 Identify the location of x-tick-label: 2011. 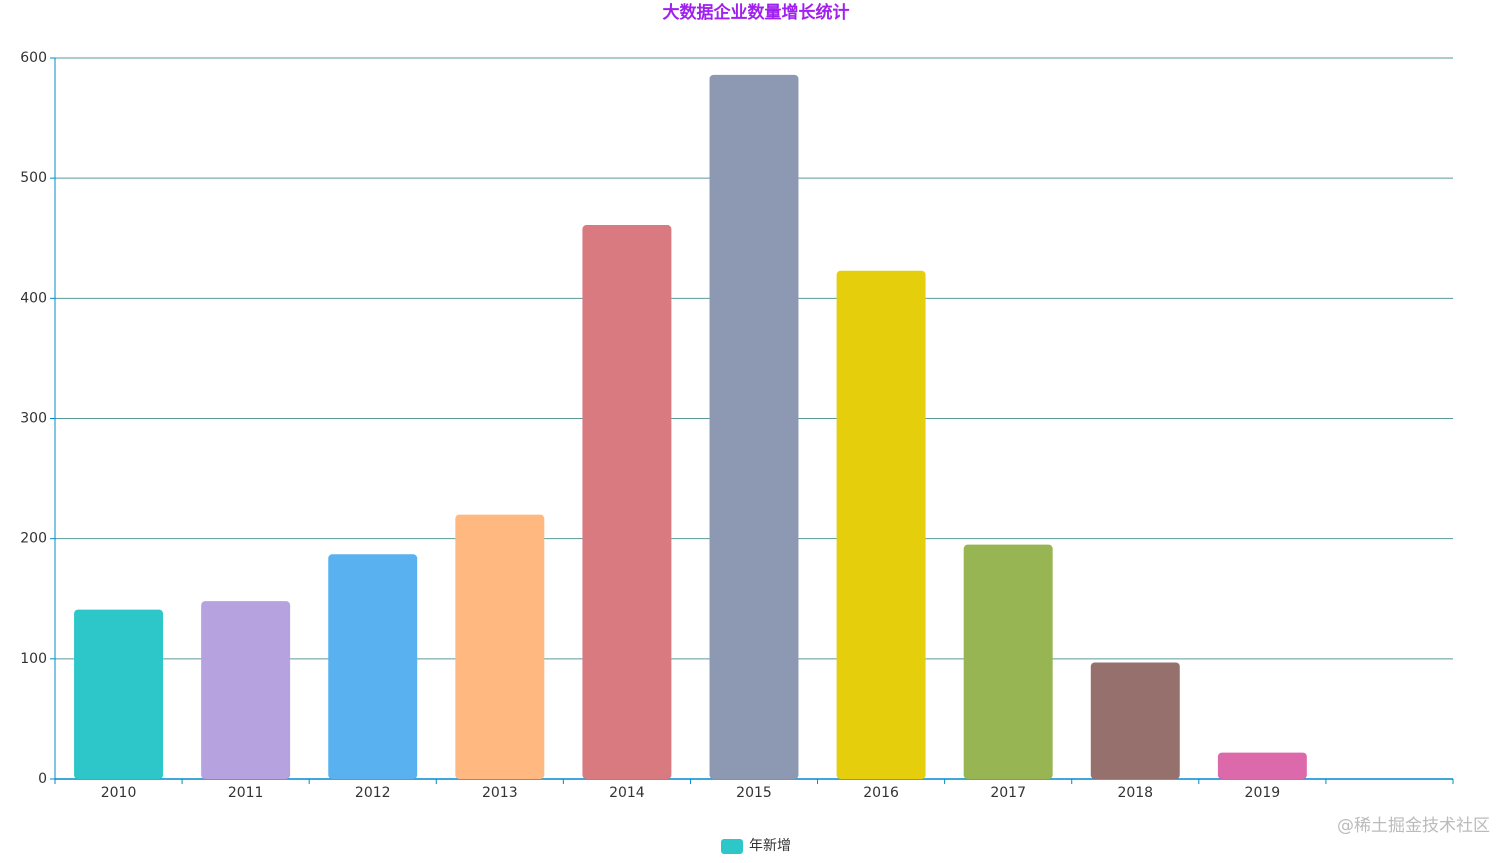
(246, 793).